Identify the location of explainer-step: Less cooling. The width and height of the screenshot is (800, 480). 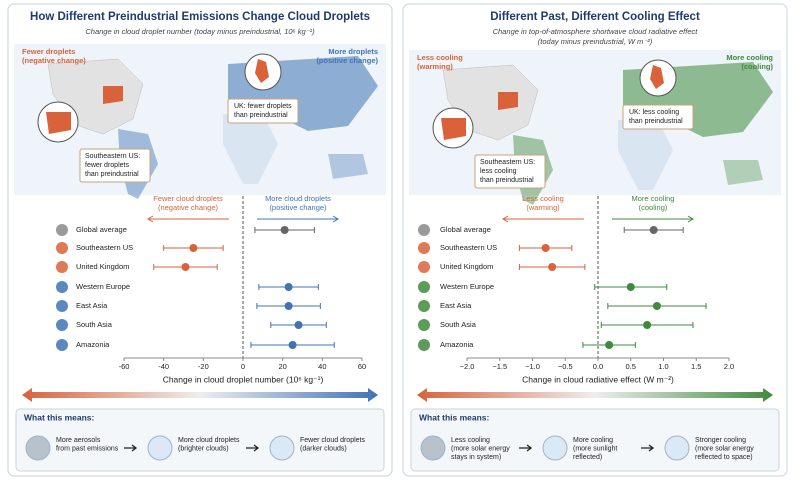
(470, 440).